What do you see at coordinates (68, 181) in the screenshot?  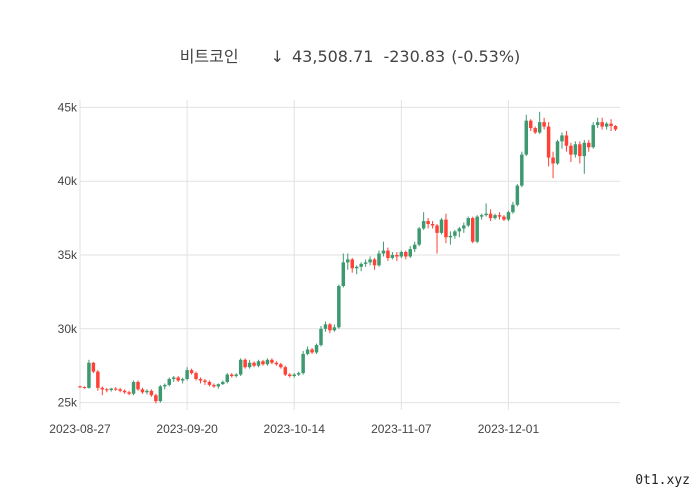 I see `y-tick-label: 40k` at bounding box center [68, 181].